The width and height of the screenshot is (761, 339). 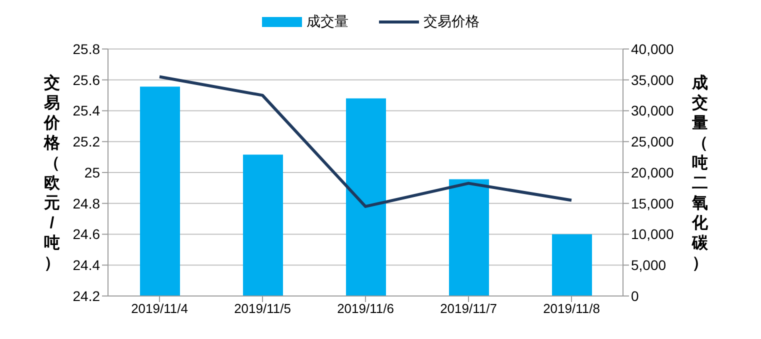 I want to click on x-tick-label: 2019/11/5, so click(x=262, y=308).